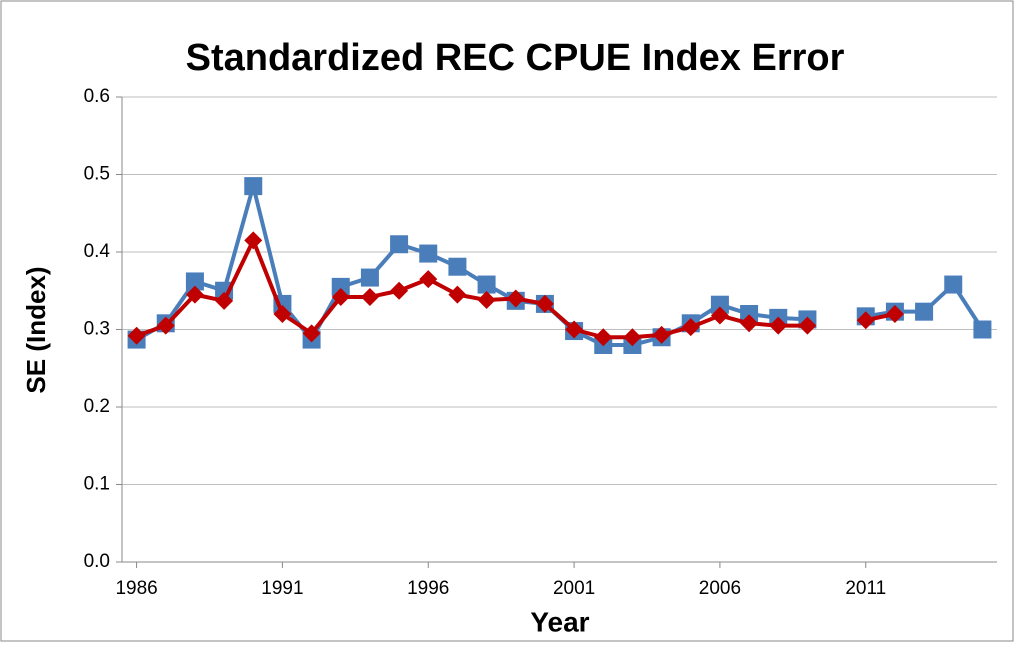 Image resolution: width=1016 pixels, height=645 pixels. I want to click on x-tick-label: 2006, so click(720, 588).